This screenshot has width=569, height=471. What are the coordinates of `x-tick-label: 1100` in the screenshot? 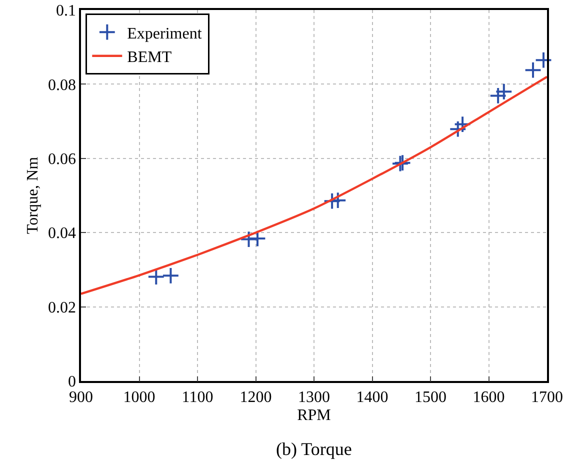 It's located at (198, 397).